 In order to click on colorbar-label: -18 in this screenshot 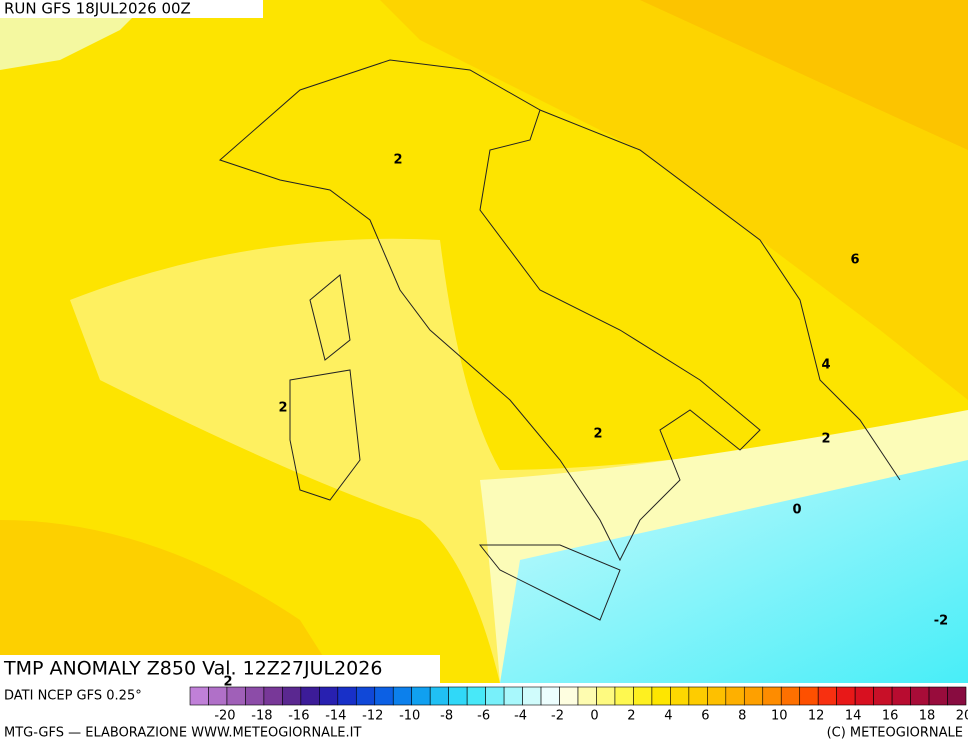, I will do `click(261, 716)`.